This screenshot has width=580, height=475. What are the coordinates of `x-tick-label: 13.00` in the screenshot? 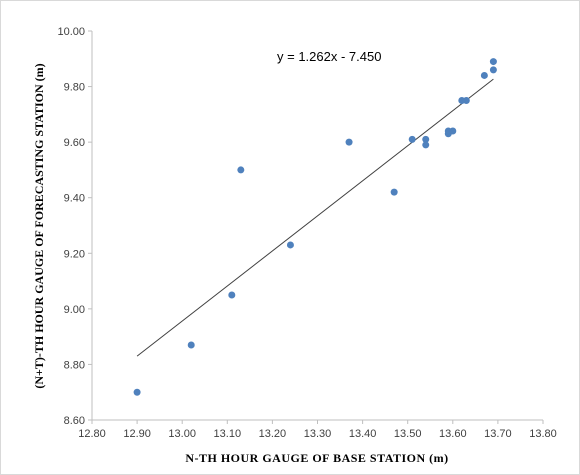 It's located at (182, 434).